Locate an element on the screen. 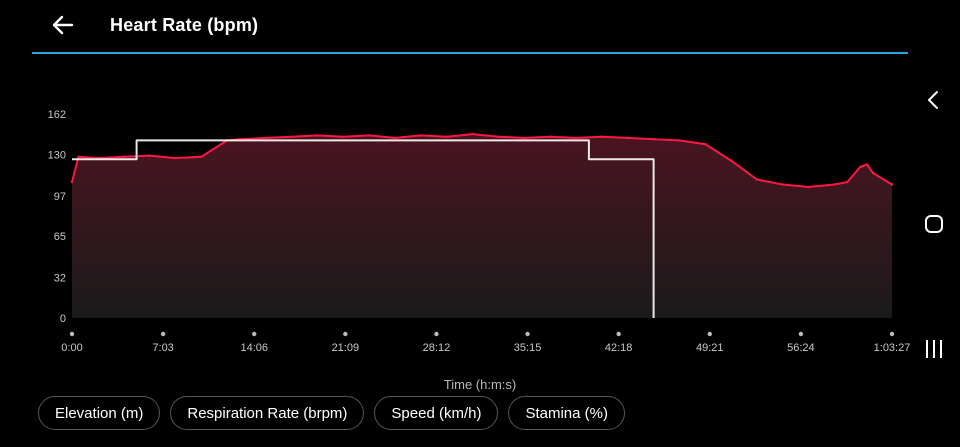  chip-elevation: Elevation (m) is located at coordinates (99, 413).